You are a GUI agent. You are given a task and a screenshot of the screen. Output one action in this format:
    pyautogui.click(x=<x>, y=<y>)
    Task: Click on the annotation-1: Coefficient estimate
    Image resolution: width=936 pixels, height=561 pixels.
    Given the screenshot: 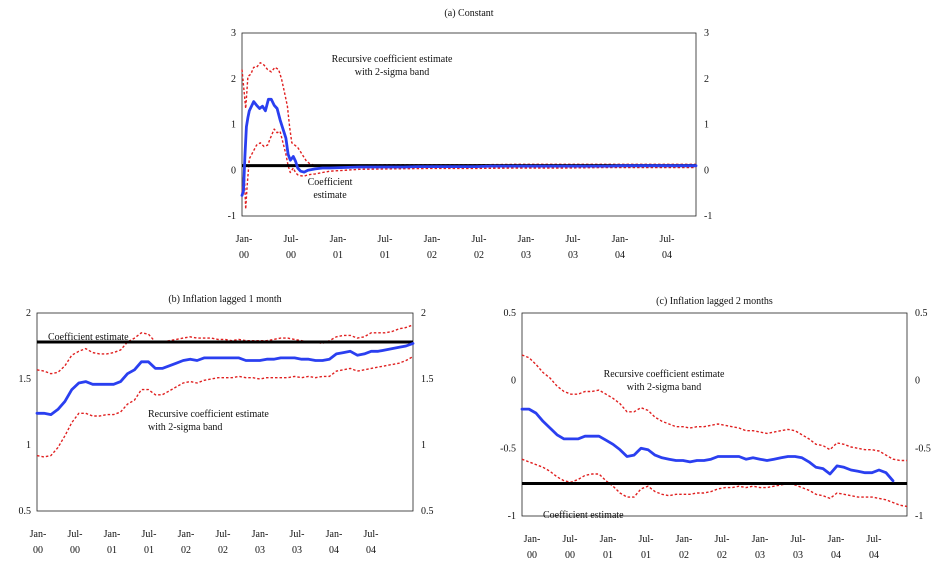 What is the action you would take?
    pyautogui.click(x=88, y=337)
    